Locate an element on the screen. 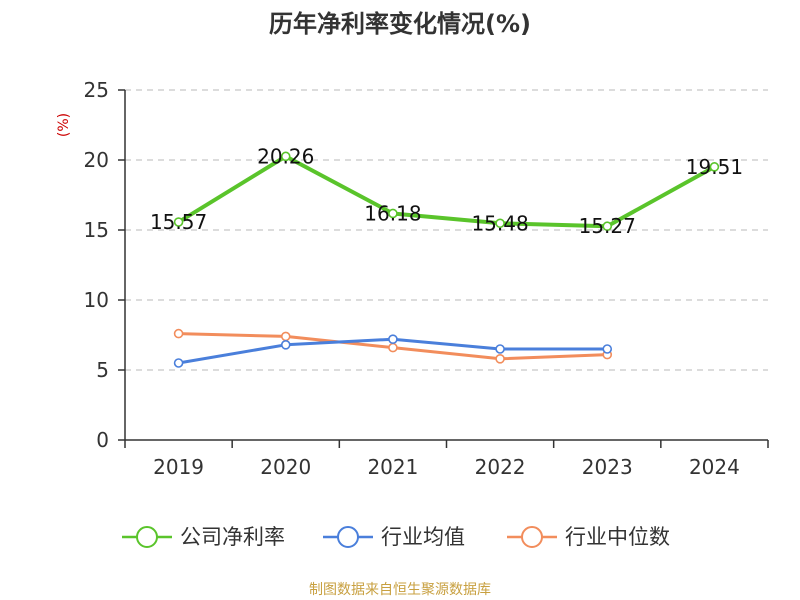 The width and height of the screenshot is (800, 600). x-tick-label-2020: 2020 is located at coordinates (285, 467).